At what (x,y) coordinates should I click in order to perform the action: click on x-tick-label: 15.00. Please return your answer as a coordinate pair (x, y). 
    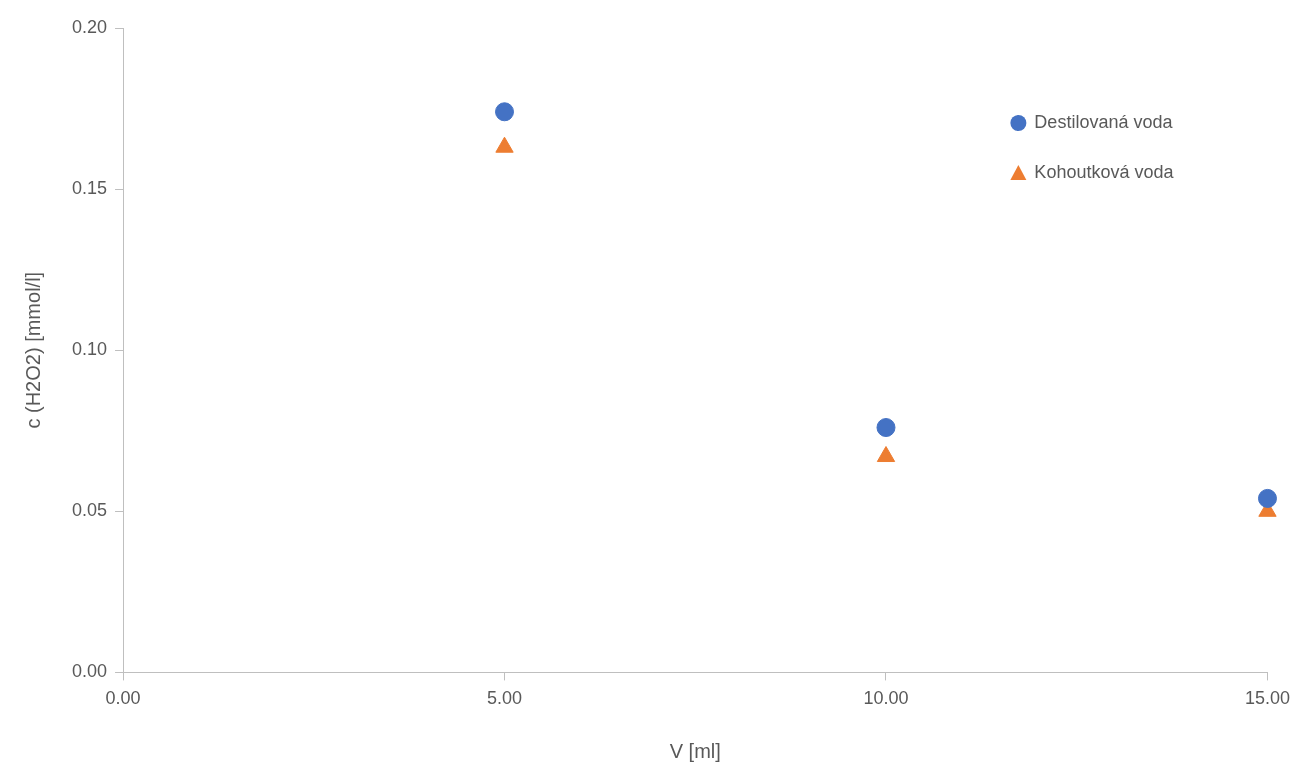
    Looking at the image, I should click on (1267, 698).